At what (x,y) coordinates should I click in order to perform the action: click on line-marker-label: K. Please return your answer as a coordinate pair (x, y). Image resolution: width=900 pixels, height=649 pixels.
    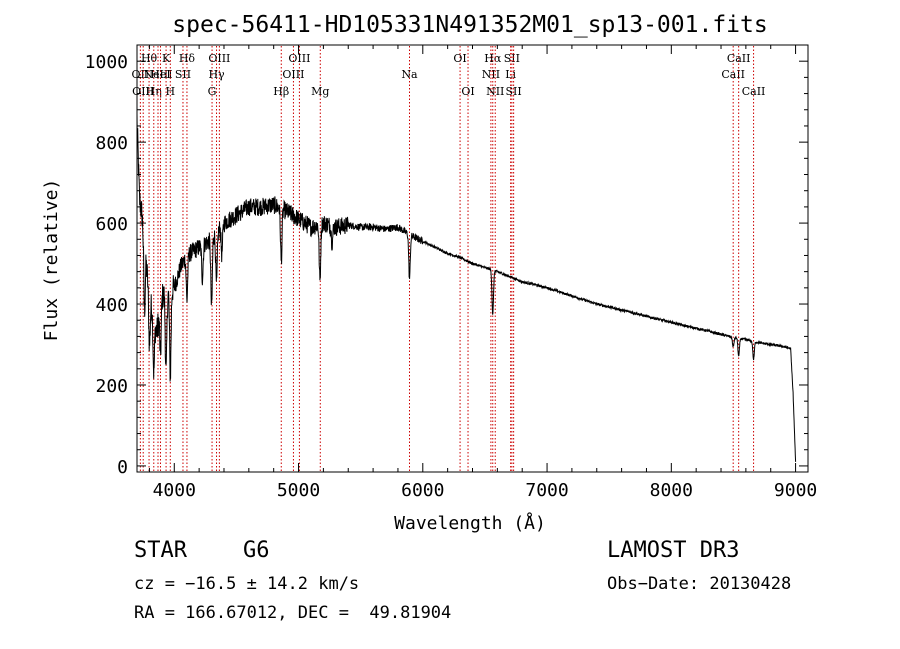
    Looking at the image, I should click on (166, 58).